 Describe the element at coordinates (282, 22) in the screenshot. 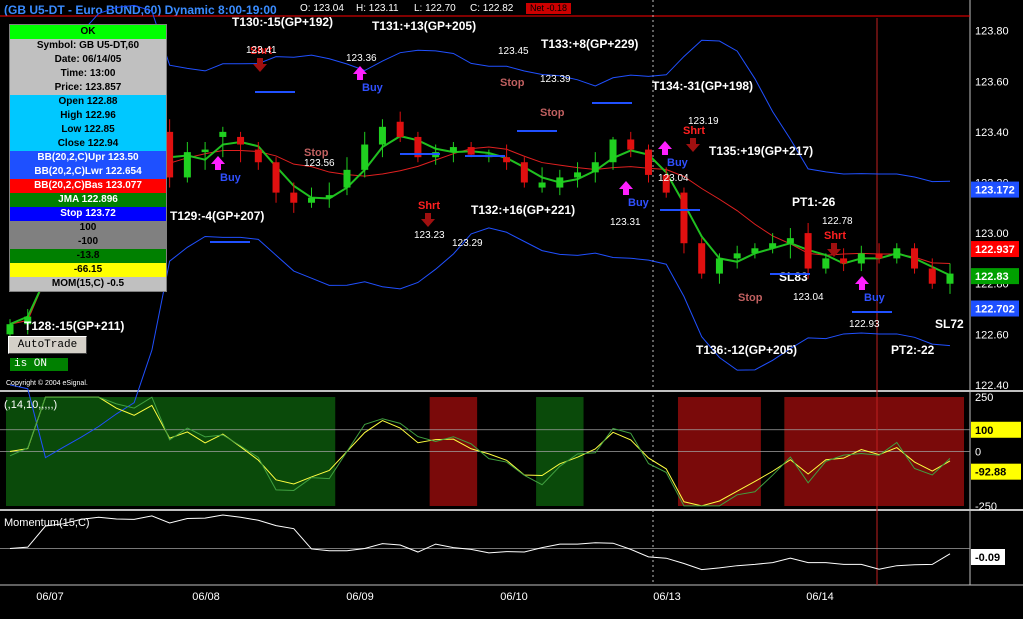

I see `trade-annotation: T130:-15(GP+192)` at that location.